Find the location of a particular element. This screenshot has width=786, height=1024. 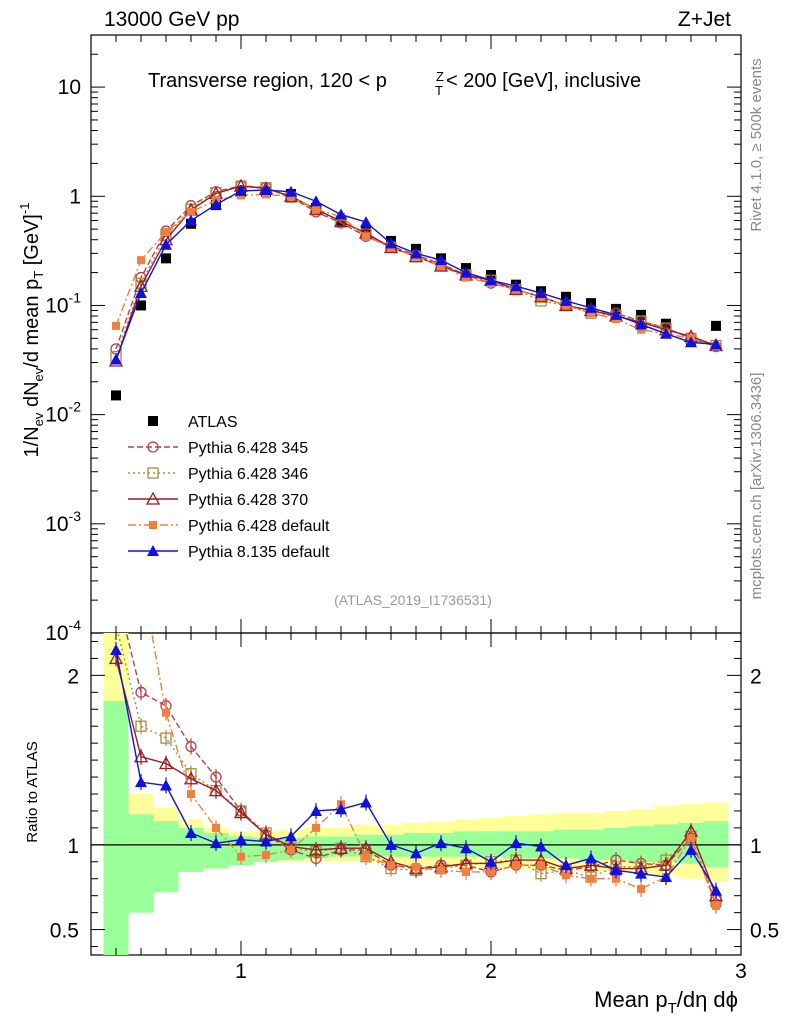

main-y-tick-label: 10⁻² is located at coordinates (63, 413).